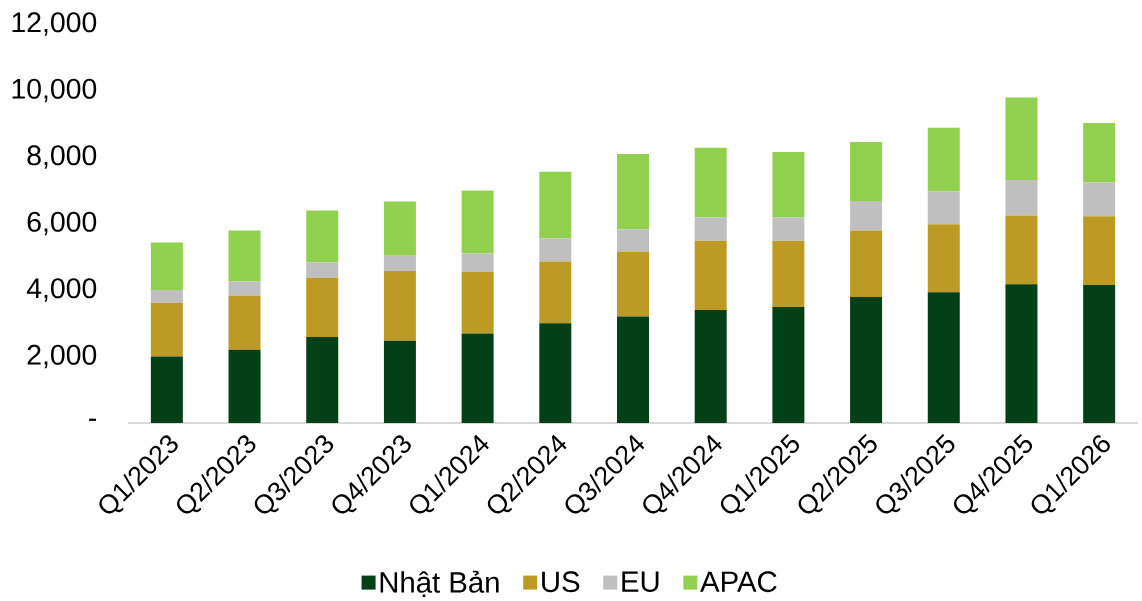  What do you see at coordinates (54, 90) in the screenshot?
I see `y-tick-label: 10,000` at bounding box center [54, 90].